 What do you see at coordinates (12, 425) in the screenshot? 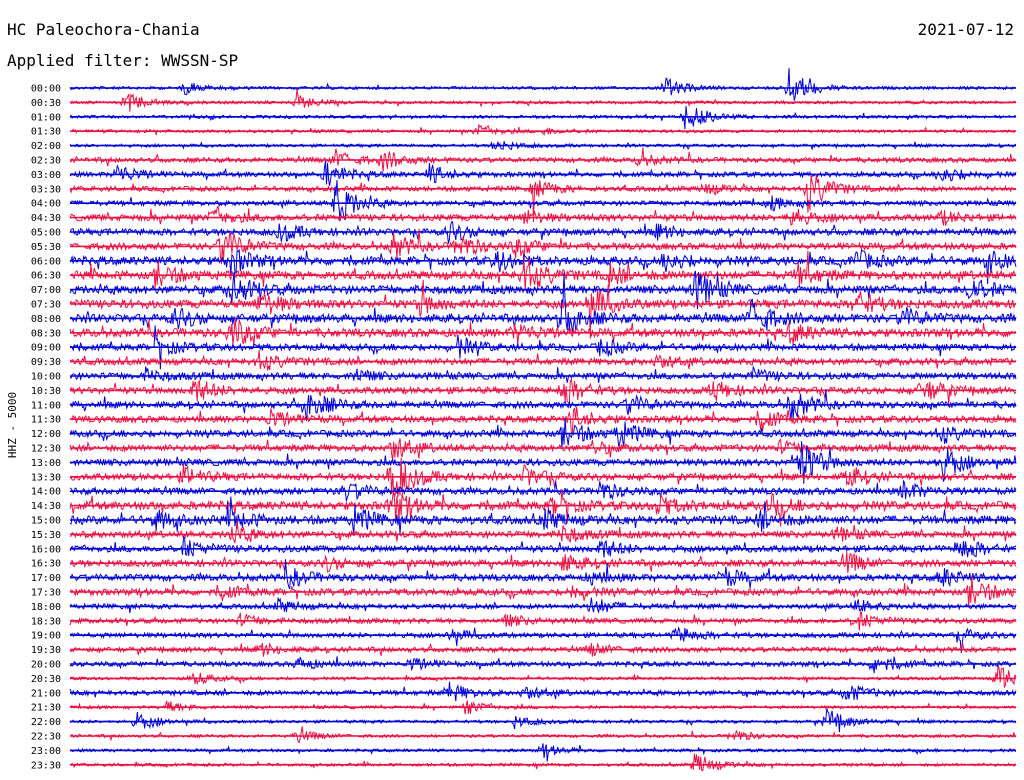
I see `channel-label: HHZ - 5000` at bounding box center [12, 425].